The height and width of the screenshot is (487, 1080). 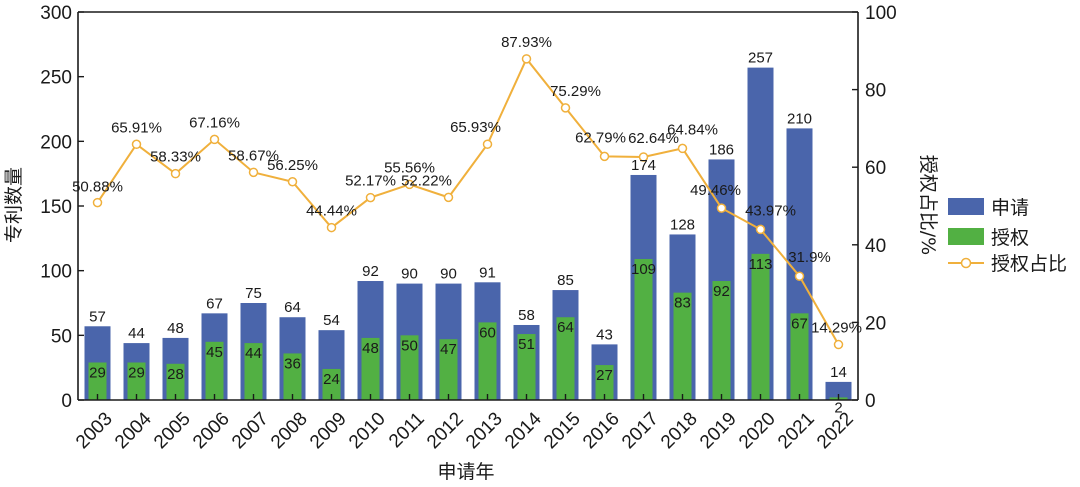 What do you see at coordinates (331, 227) in the screenshot?
I see `rate-point-2009` at bounding box center [331, 227].